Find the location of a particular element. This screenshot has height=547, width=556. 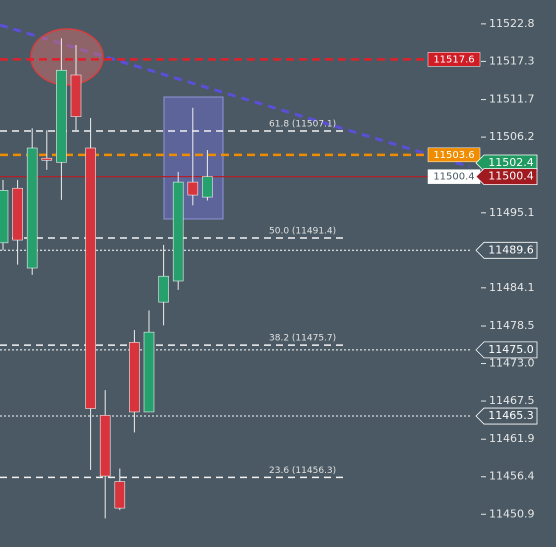

price-tag-label: 11502.4 is located at coordinates (511, 162).